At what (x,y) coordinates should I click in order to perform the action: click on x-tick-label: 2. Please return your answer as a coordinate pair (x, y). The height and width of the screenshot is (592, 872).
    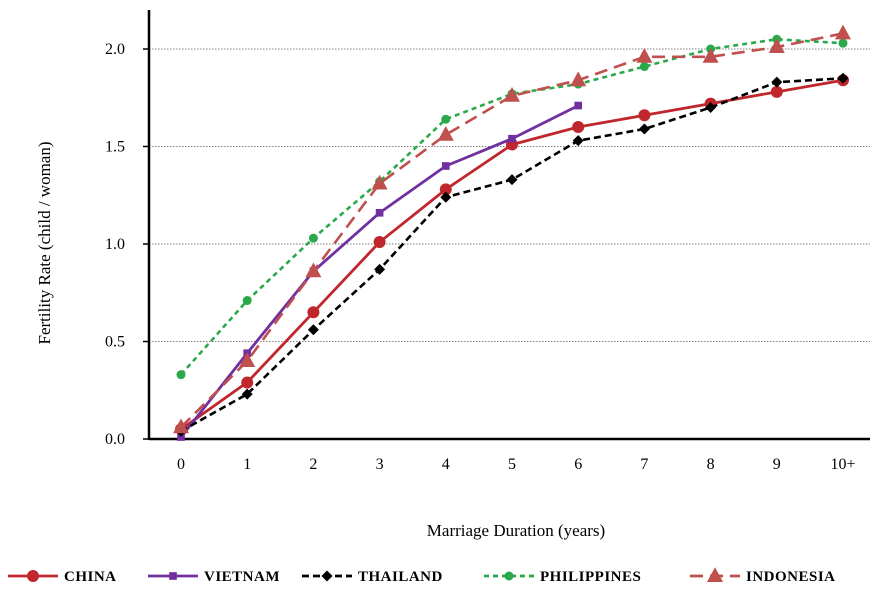
    Looking at the image, I should click on (313, 464).